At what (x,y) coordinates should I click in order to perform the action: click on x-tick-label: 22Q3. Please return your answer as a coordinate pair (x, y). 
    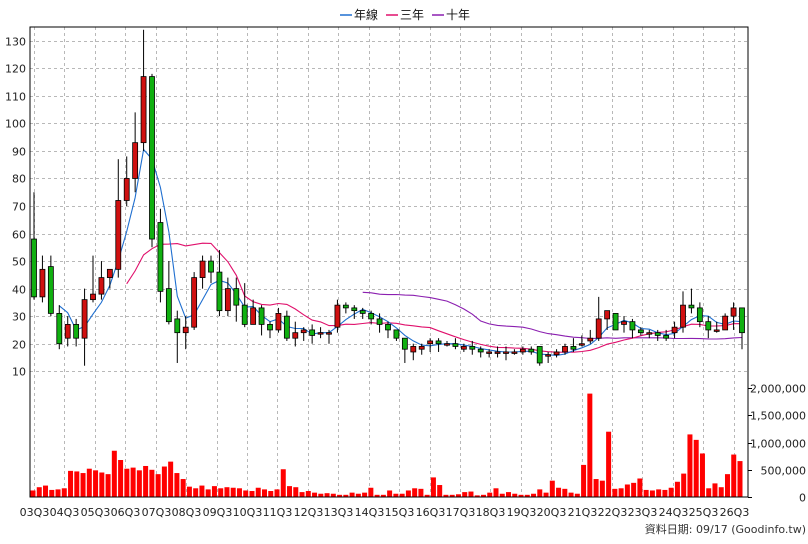
    Looking at the image, I should click on (613, 512).